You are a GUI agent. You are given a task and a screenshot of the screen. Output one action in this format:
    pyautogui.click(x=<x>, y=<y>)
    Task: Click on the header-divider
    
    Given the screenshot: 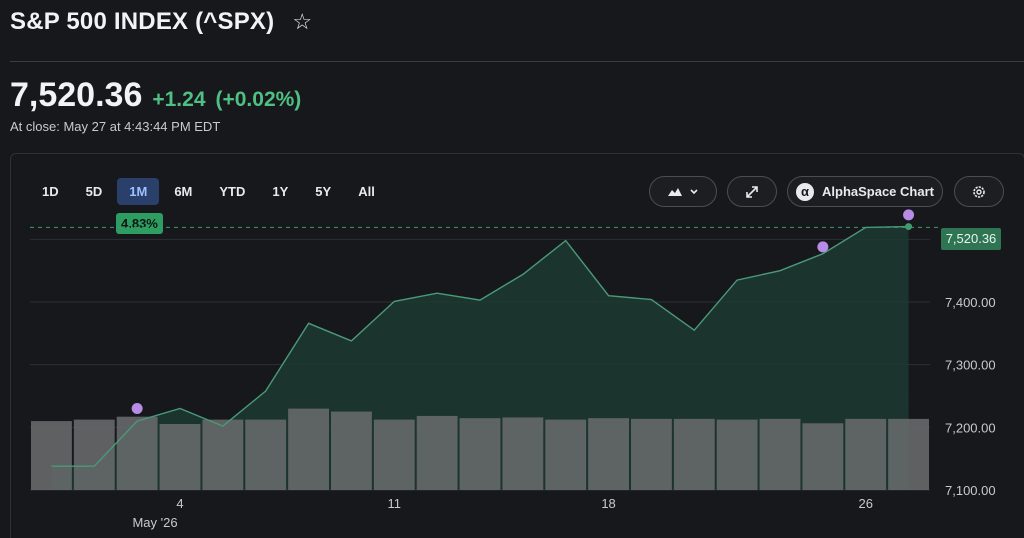 What is the action you would take?
    pyautogui.click(x=517, y=61)
    